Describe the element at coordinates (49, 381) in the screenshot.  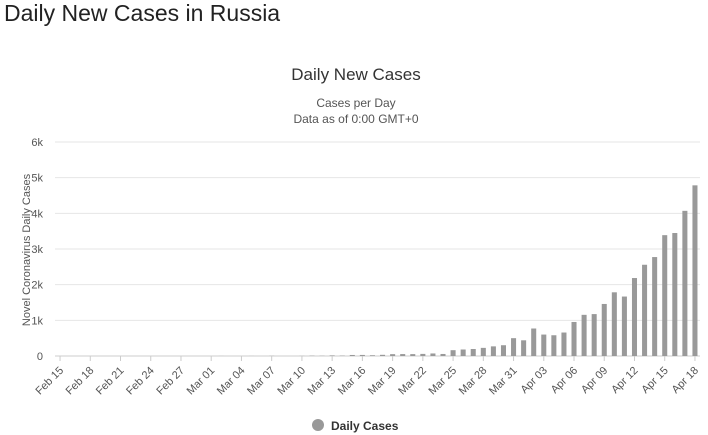
I see `x-tick-label: Feb 15` at that location.